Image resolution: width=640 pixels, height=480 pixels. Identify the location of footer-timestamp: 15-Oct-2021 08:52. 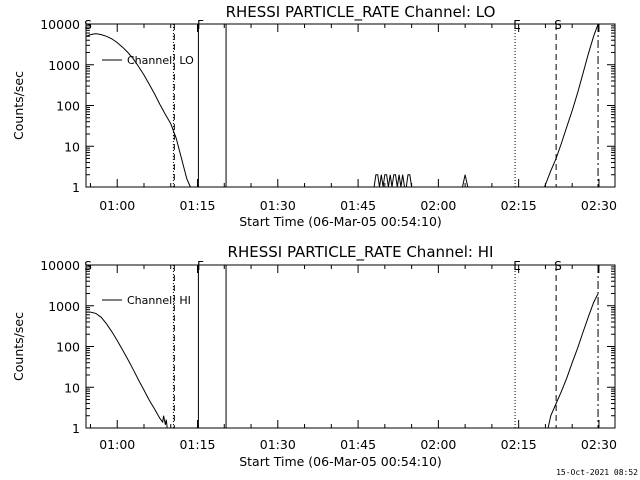
(597, 472).